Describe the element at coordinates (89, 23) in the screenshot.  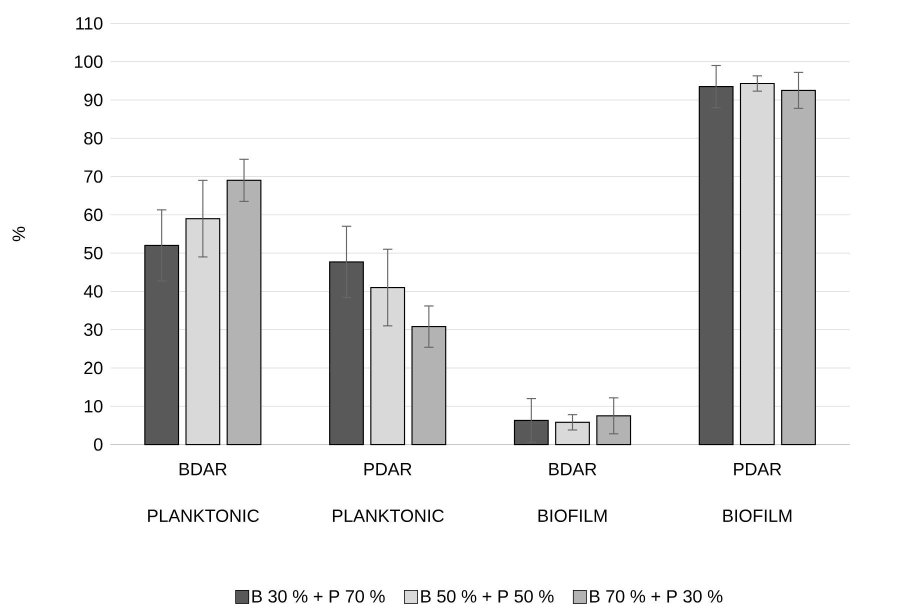
I see `y-tick-label: 110` at that location.